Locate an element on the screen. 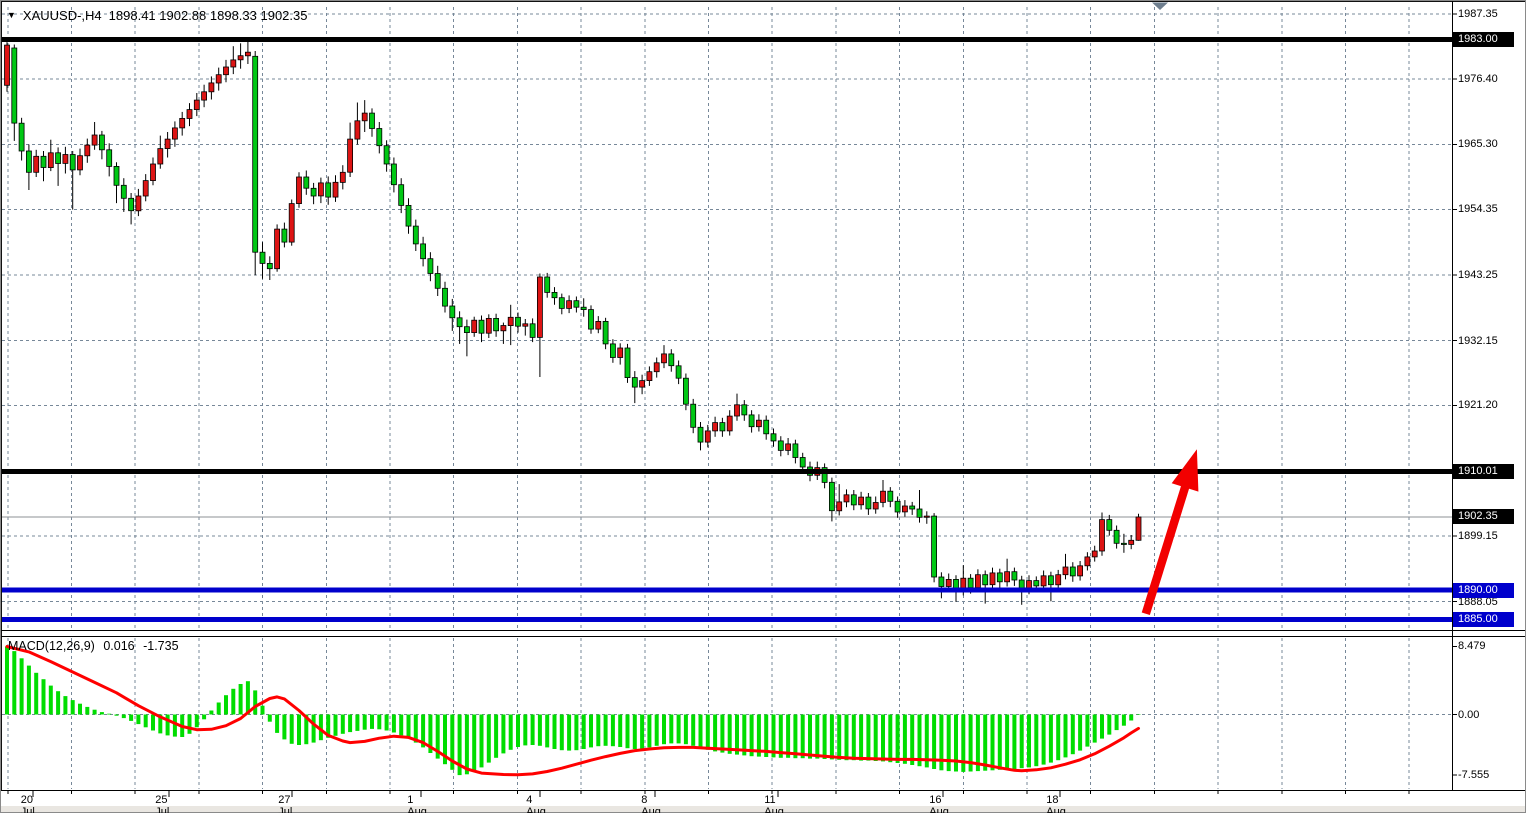 This screenshot has width=1526, height=813. price-level-box: 1910.01 is located at coordinates (1483, 471).